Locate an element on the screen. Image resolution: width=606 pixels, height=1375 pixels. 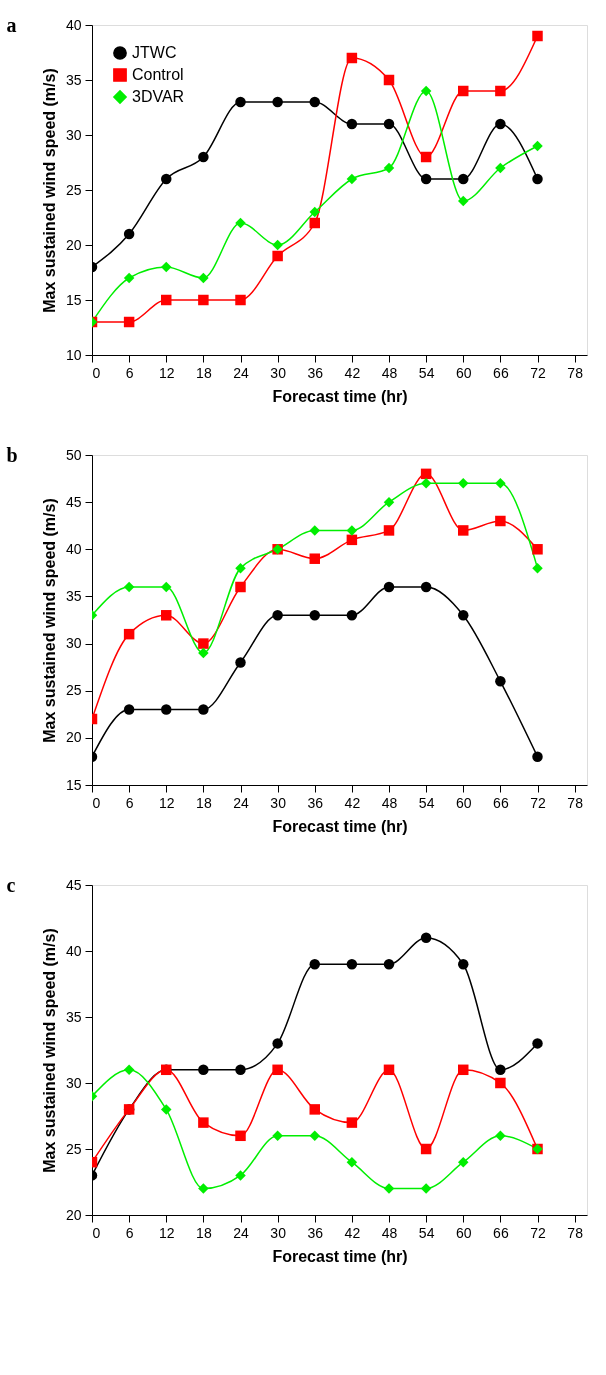
y-tick-label: 10 is located at coordinates (73, 354).